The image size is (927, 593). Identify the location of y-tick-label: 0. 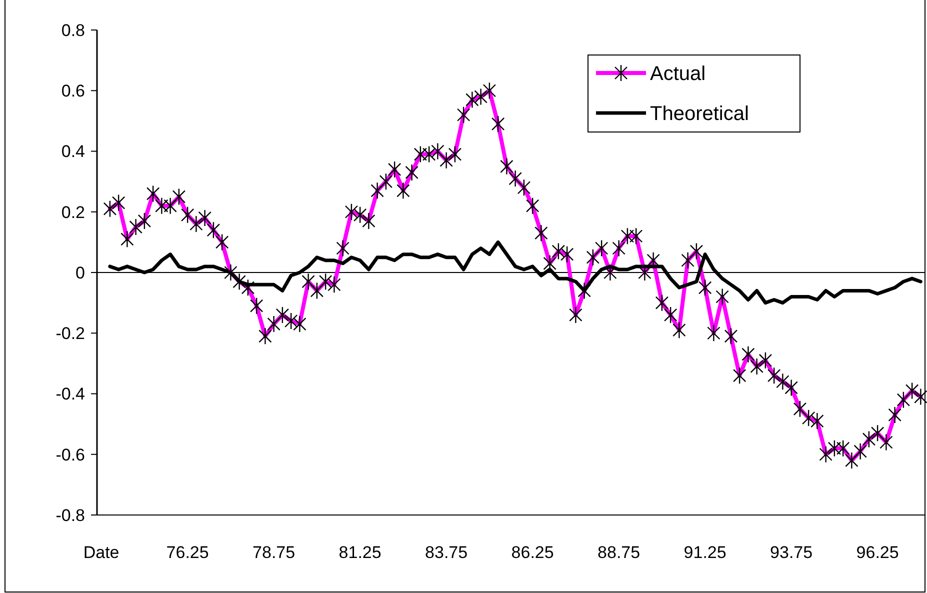
(80, 272).